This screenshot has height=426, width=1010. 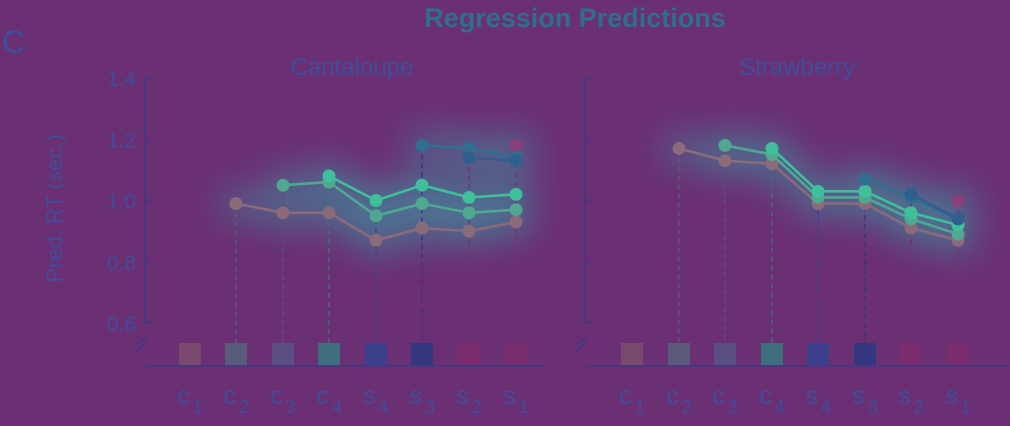 I want to click on y-tick-label: 1.0, so click(x=121, y=202).